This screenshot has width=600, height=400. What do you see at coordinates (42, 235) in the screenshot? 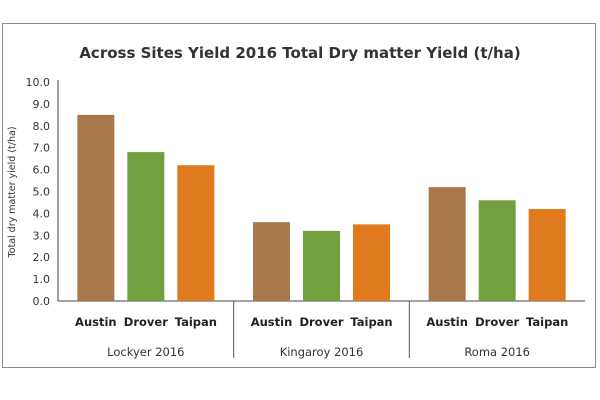
I see `y-tick-label: 3.0` at bounding box center [42, 235].